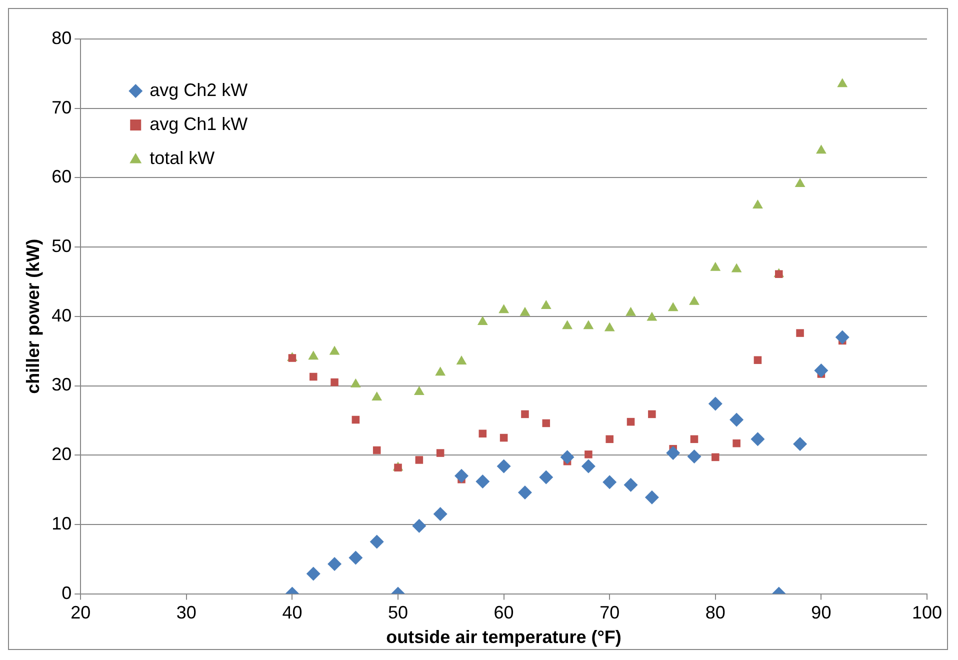 The height and width of the screenshot is (660, 958). What do you see at coordinates (62, 523) in the screenshot?
I see `y-tick-label: 10` at bounding box center [62, 523].